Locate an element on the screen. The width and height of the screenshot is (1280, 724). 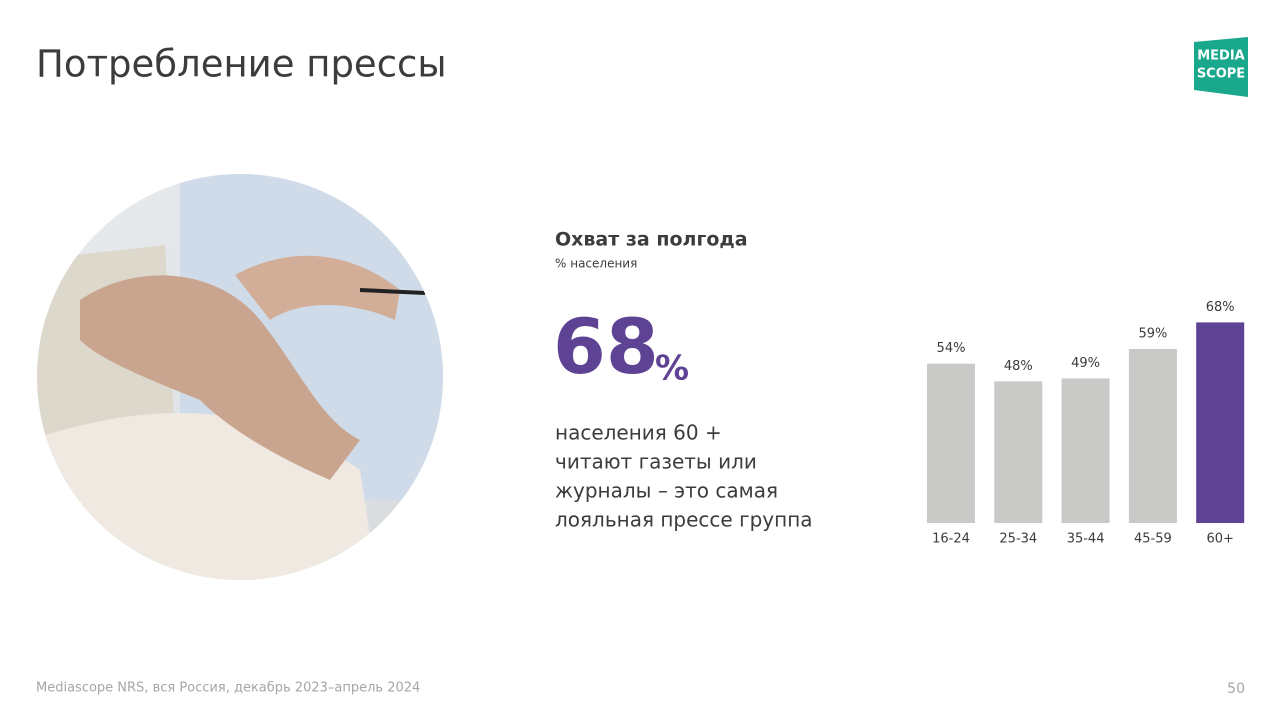
value-label: 49% is located at coordinates (1085, 363).